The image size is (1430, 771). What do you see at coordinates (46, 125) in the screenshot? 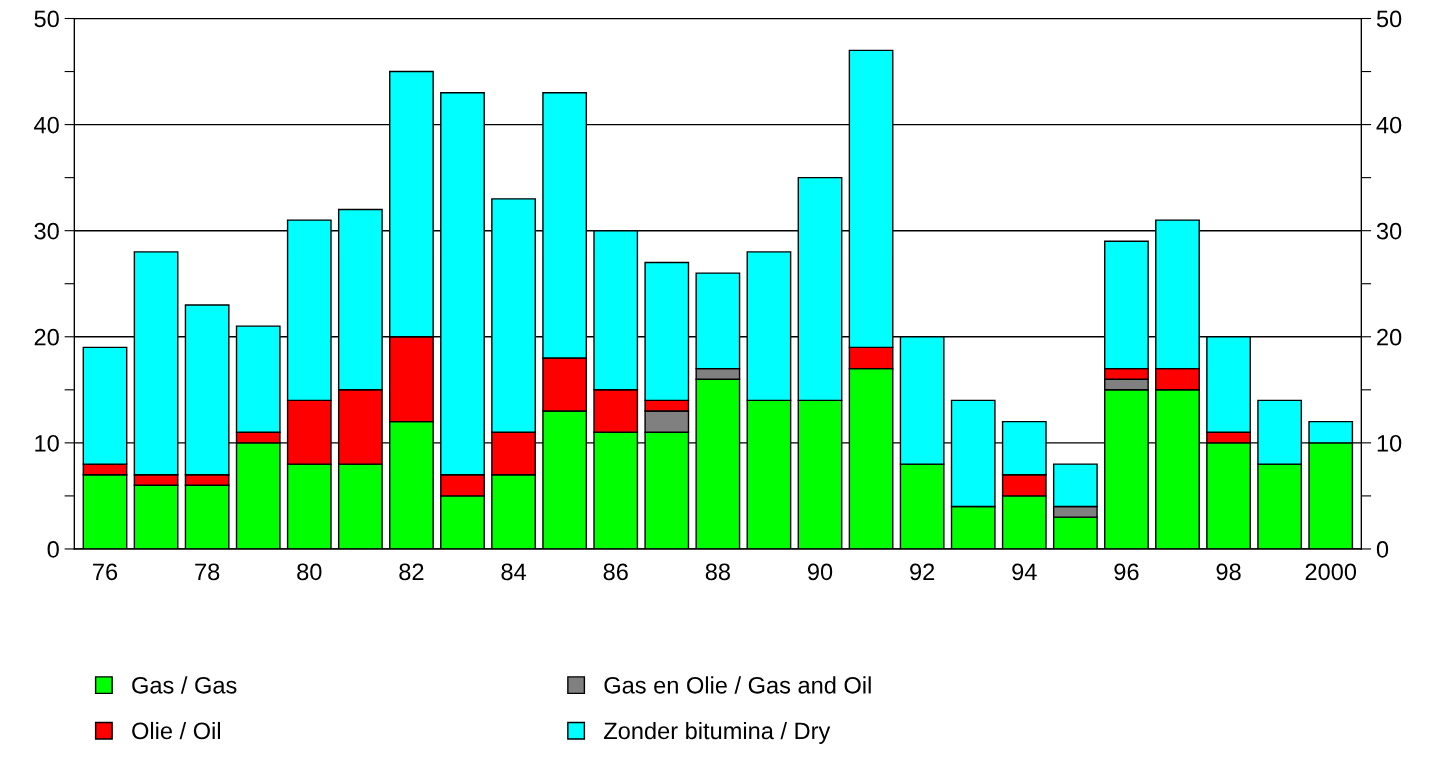
I see `y-tick-label: 40` at bounding box center [46, 125].